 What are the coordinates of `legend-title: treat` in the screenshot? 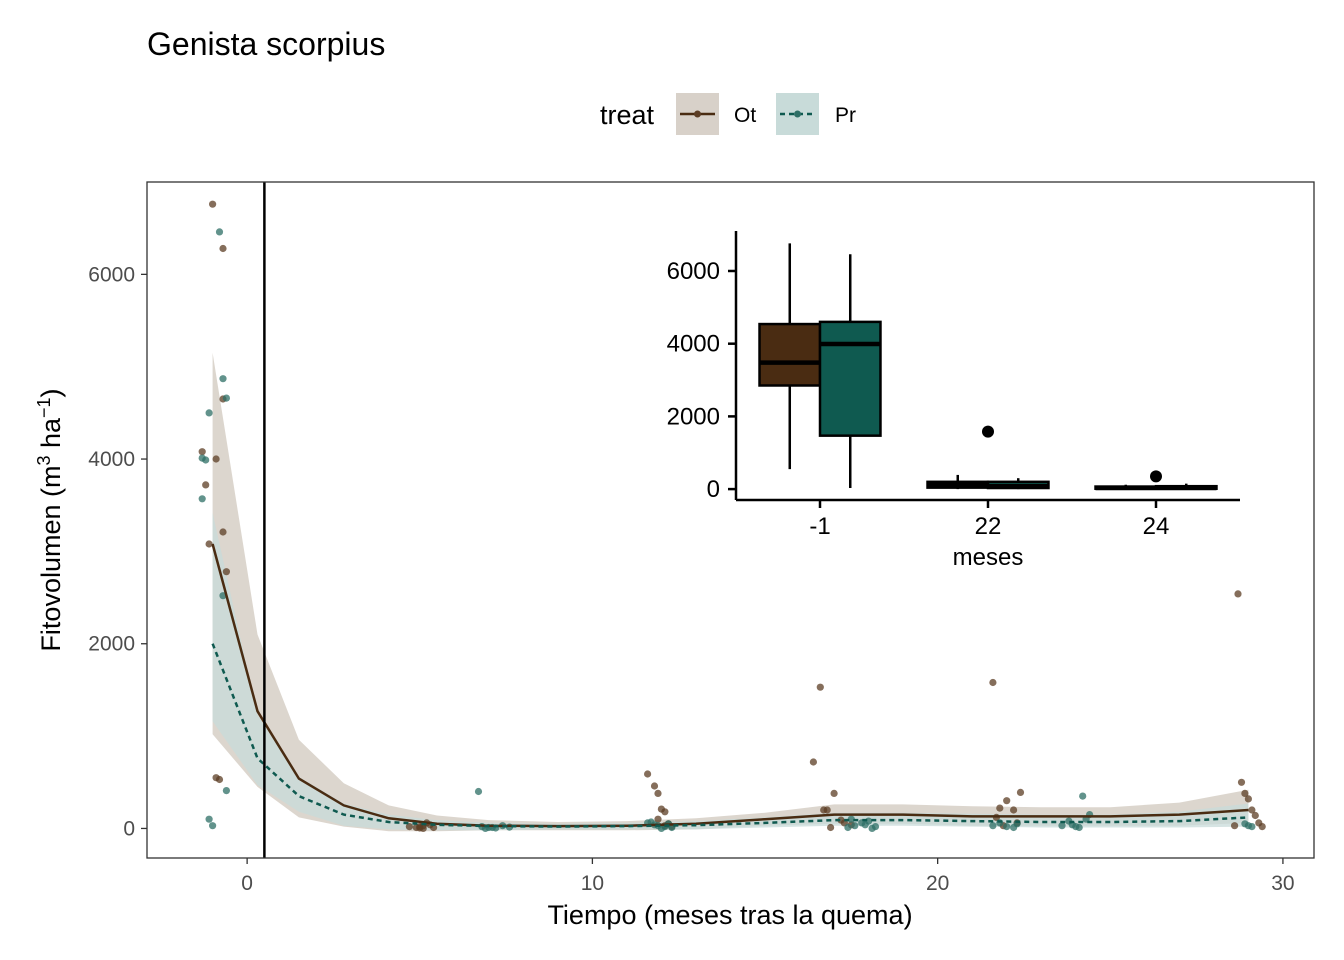 It's located at (627, 115).